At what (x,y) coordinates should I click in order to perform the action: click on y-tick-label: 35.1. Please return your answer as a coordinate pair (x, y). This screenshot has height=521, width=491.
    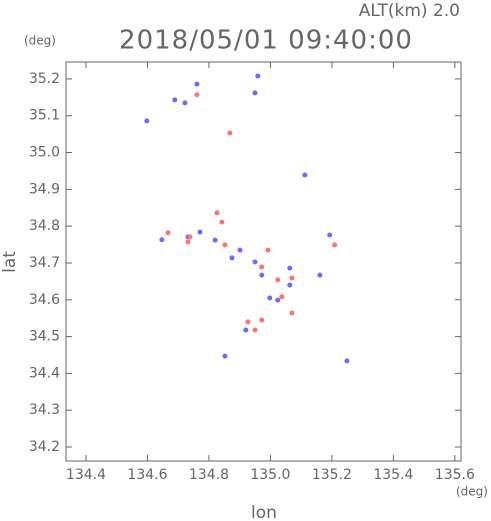
    Looking at the image, I should click on (44, 116).